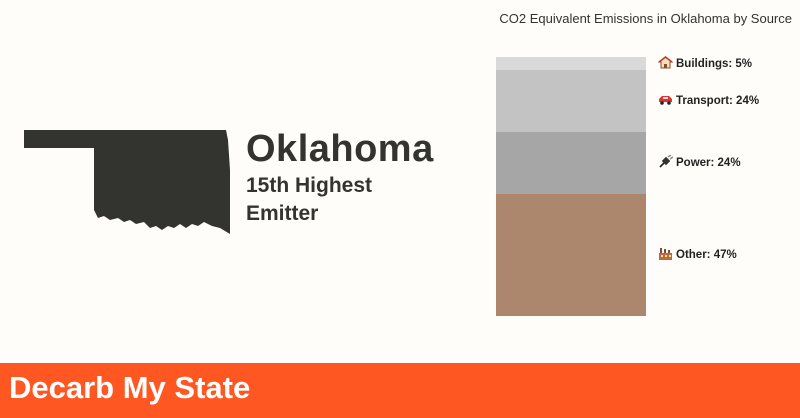 This screenshot has width=800, height=418. Describe the element at coordinates (714, 63) in the screenshot. I see `segment-label-text: Buildings: 5%` at that location.